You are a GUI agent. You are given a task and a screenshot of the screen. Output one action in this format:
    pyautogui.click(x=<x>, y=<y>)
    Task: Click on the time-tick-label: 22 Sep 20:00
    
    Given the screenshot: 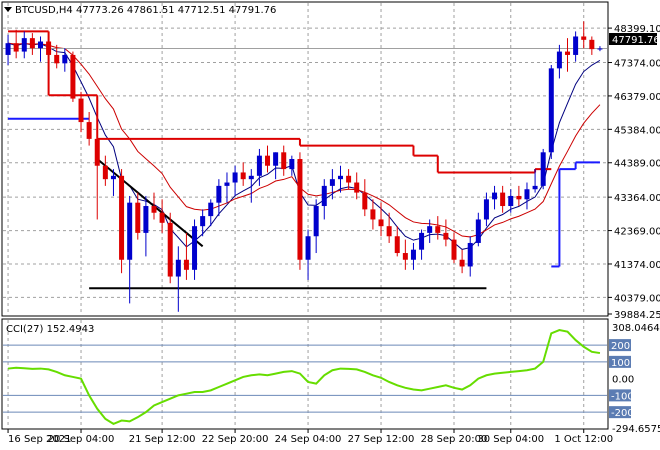 What is the action you would take?
    pyautogui.click(x=235, y=439)
    